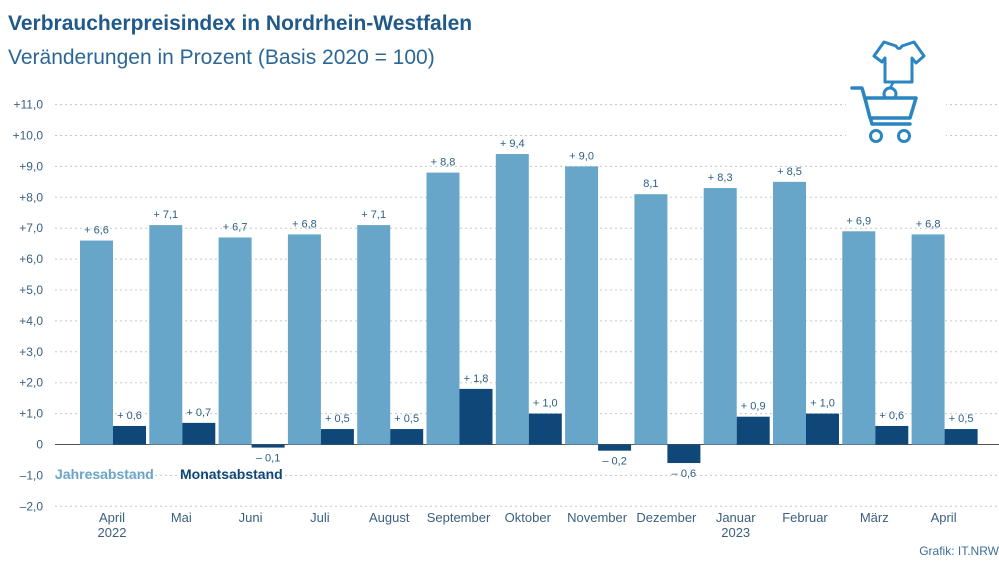  Describe the element at coordinates (874, 517) in the screenshot. I see `x-tick-label: März` at that location.